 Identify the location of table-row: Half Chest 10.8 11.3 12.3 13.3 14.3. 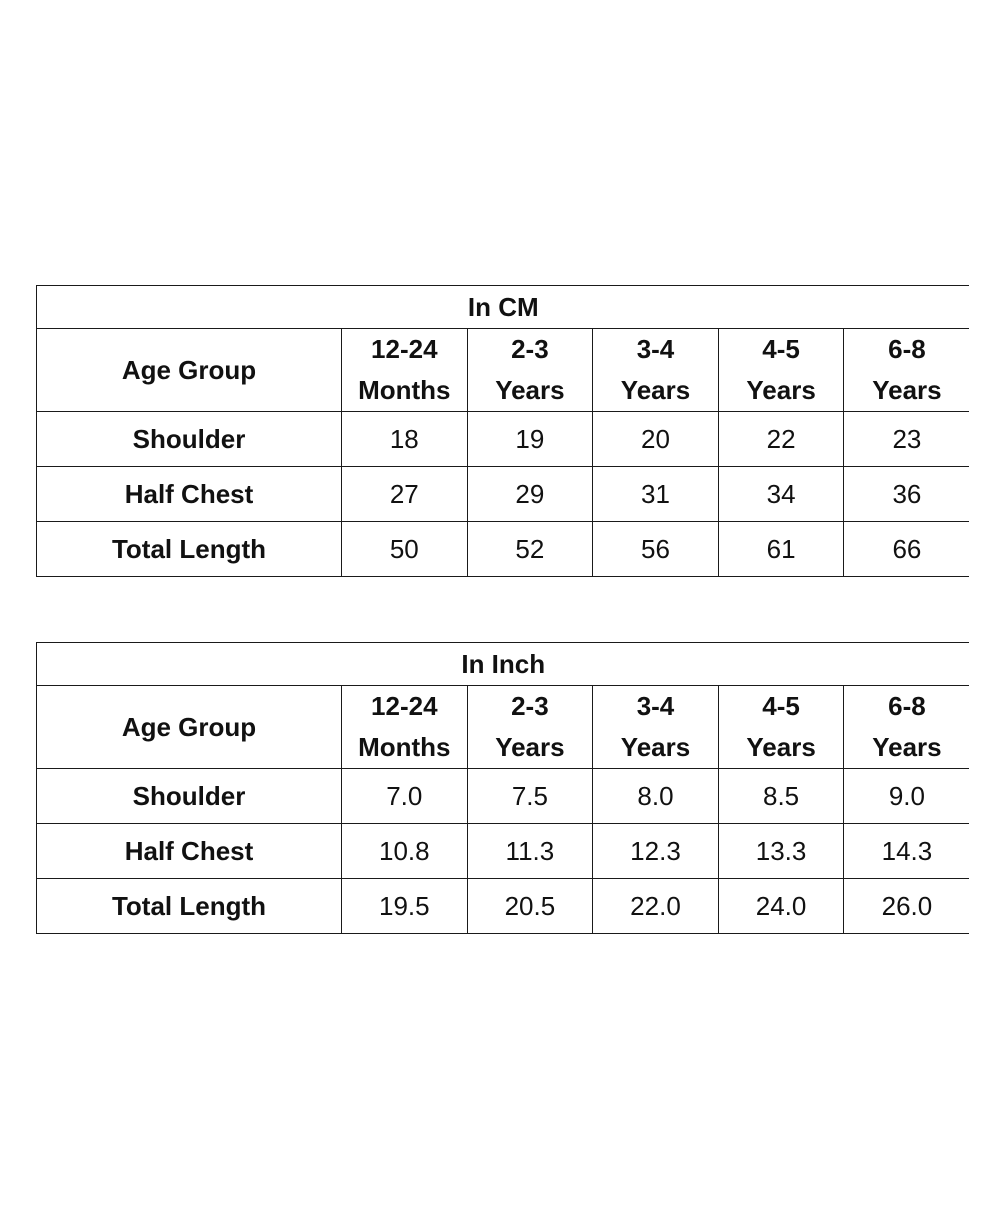
(503, 851).